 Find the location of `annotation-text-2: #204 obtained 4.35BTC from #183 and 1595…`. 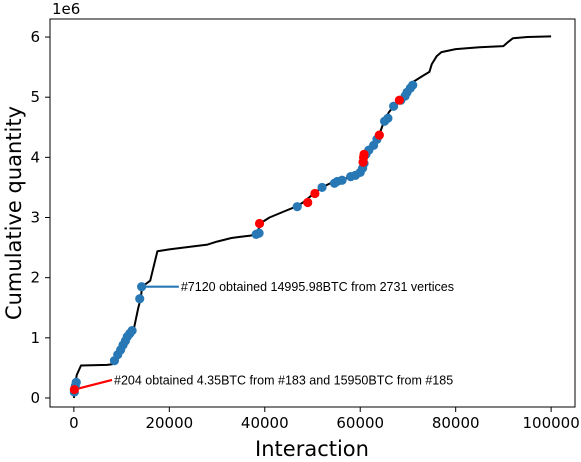

annotation-text-2: #204 obtained 4.35BTC from #183 and 1595… is located at coordinates (283, 380).